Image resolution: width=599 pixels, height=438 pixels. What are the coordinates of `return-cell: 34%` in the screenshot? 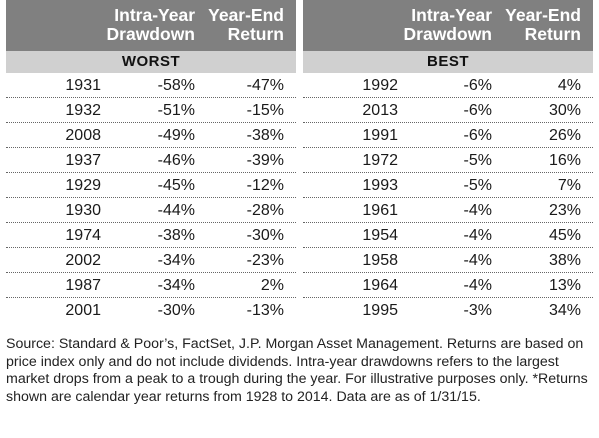 It's located at (564, 310).